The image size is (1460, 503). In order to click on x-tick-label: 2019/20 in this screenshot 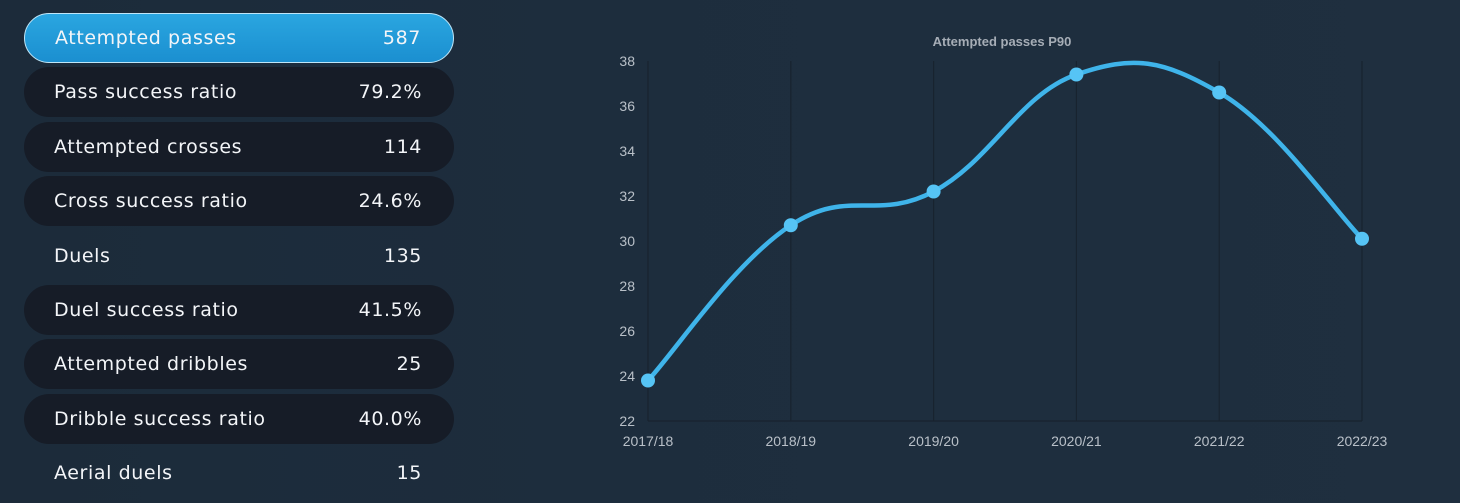, I will do `click(933, 441)`.